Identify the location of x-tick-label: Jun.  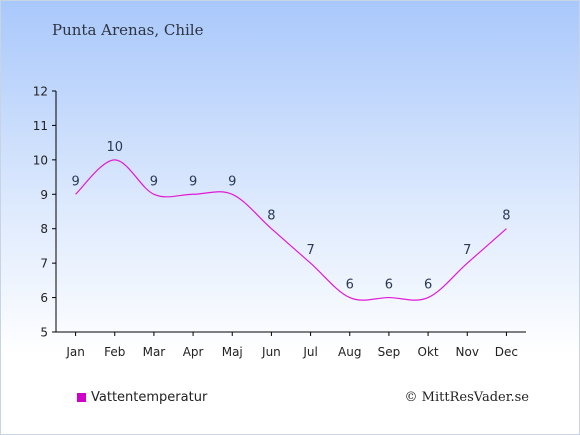
(271, 352).